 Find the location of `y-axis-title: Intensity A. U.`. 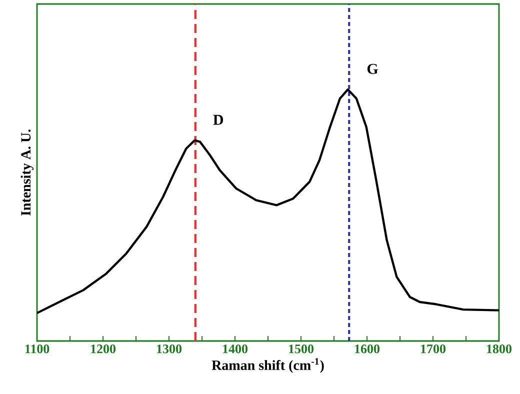

y-axis-title: Intensity A. U. is located at coordinates (27, 173).